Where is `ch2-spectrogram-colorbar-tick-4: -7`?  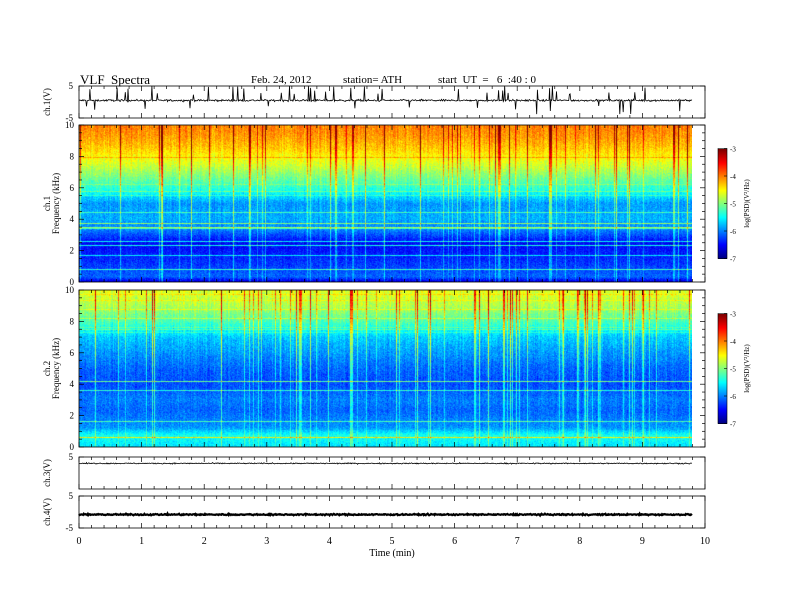
ch2-spectrogram-colorbar-tick-4: -7 is located at coordinates (733, 425).